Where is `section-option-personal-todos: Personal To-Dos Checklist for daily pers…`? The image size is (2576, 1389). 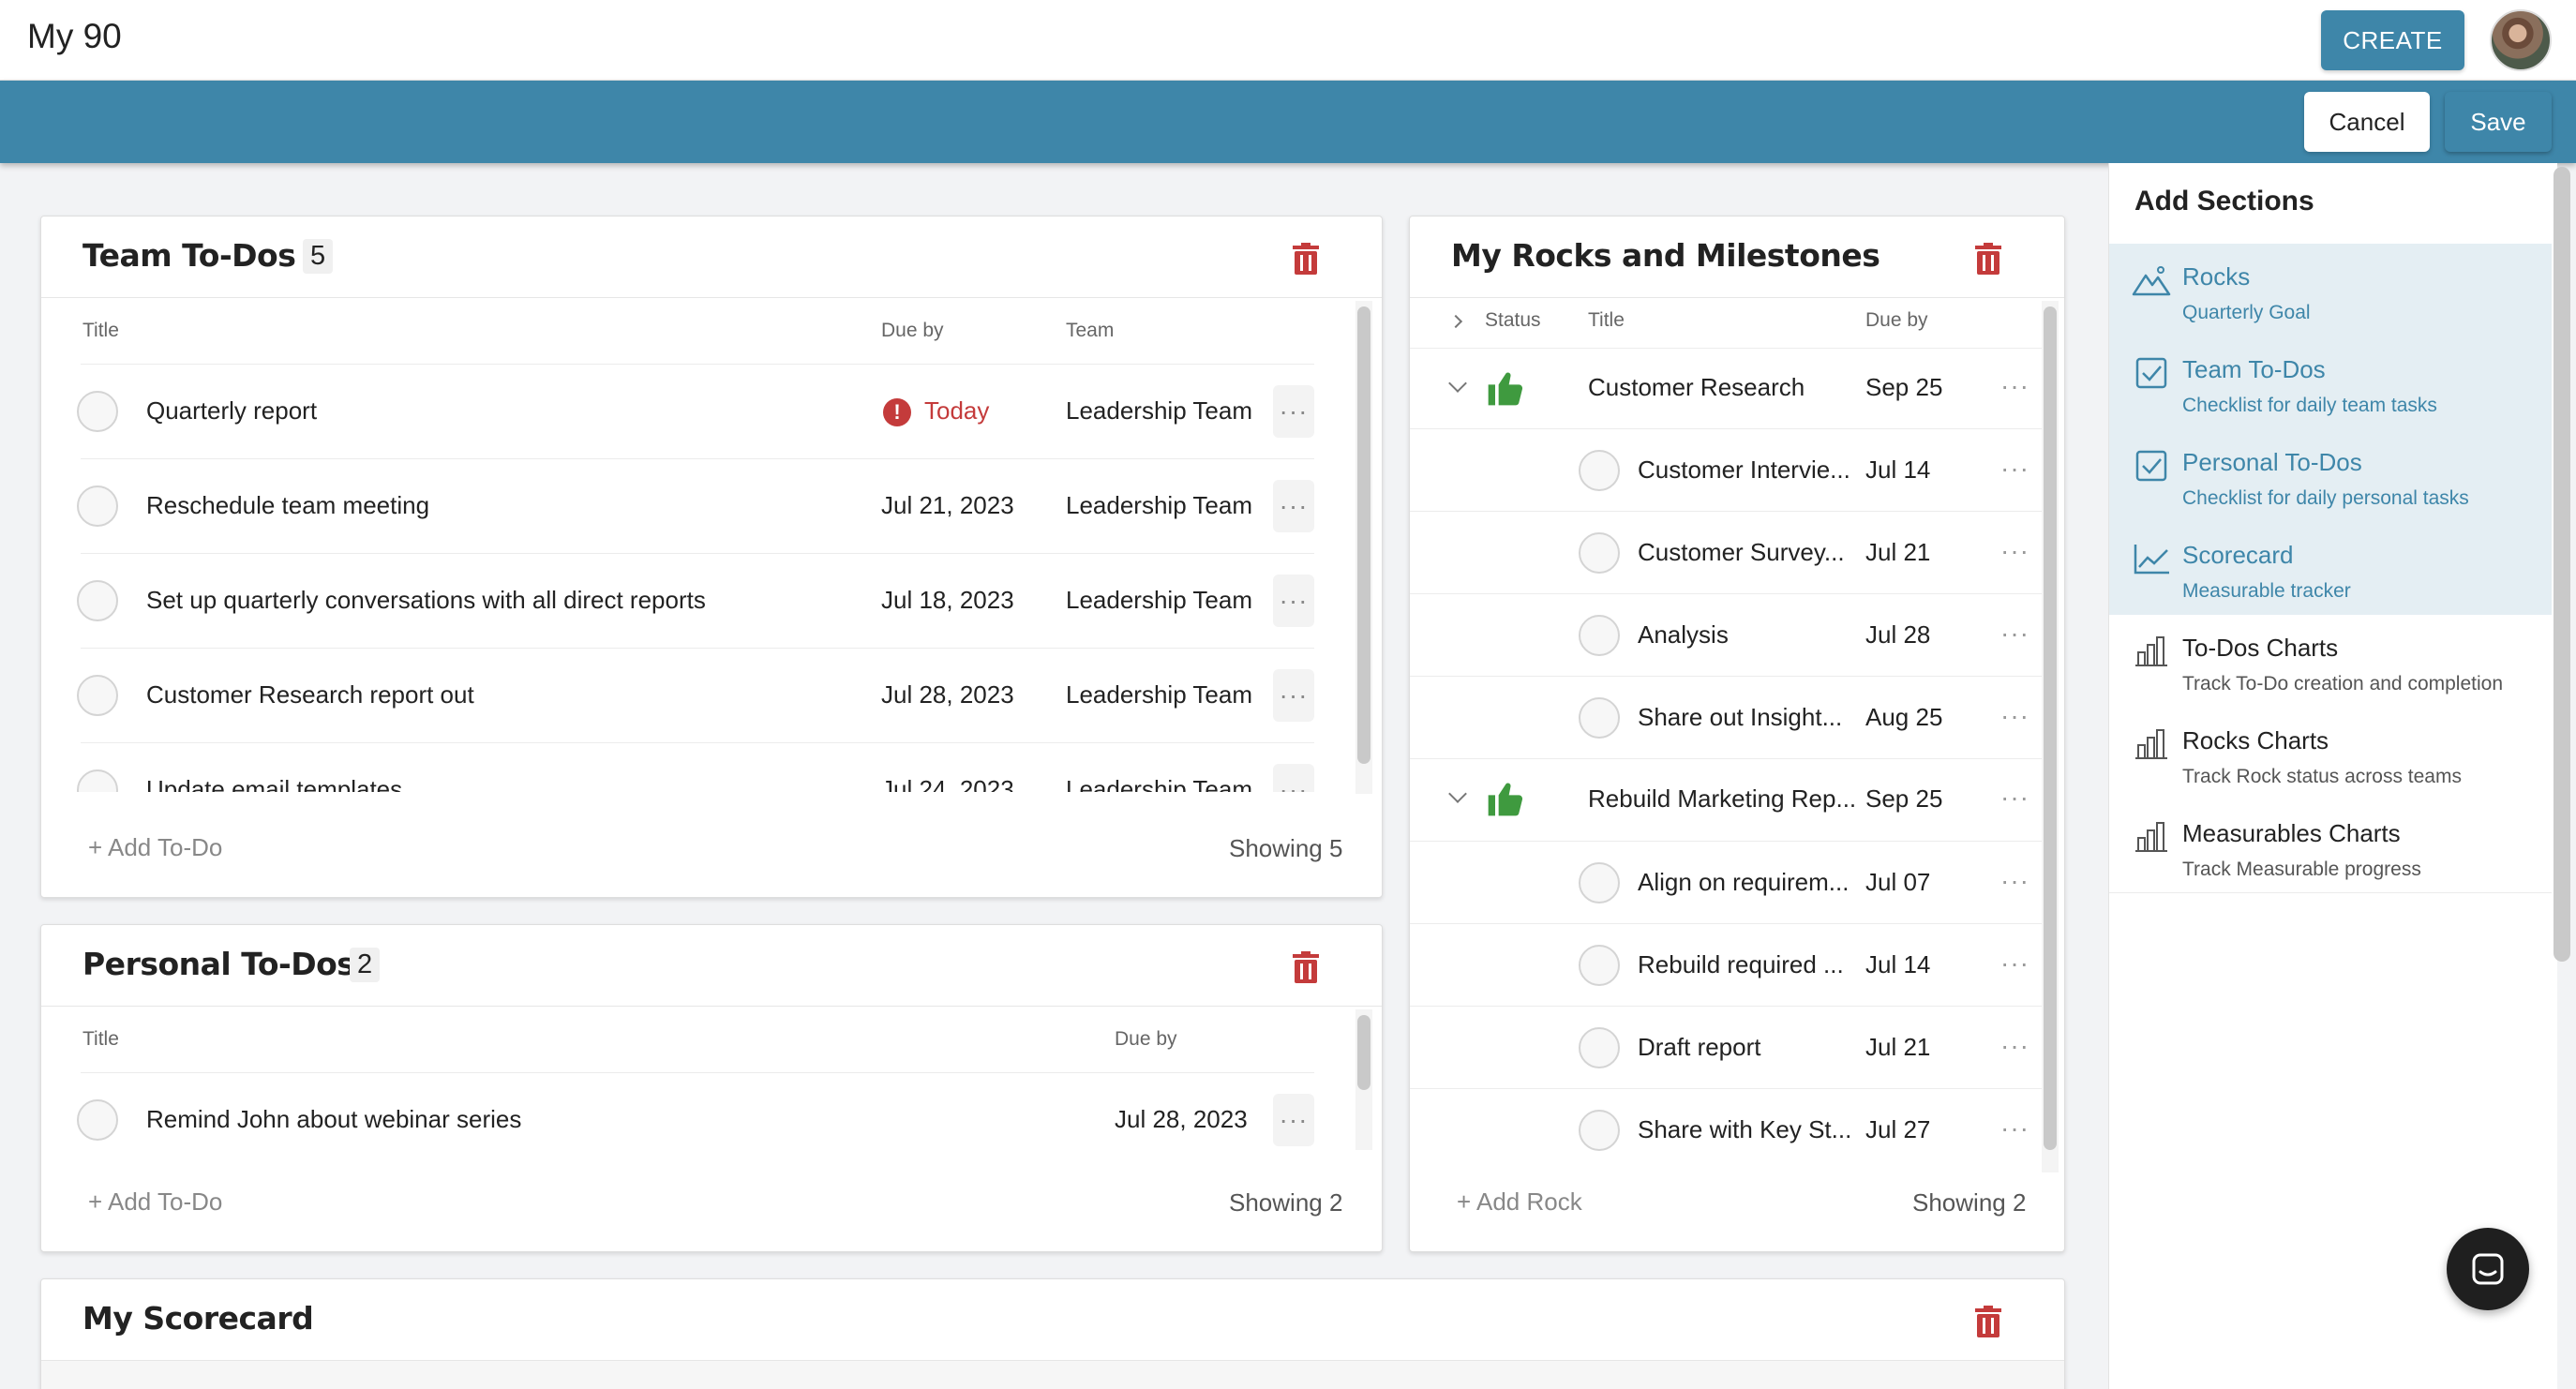
section-option-personal-todos: Personal To-Dos Checklist for daily pers… is located at coordinates (2331, 475).